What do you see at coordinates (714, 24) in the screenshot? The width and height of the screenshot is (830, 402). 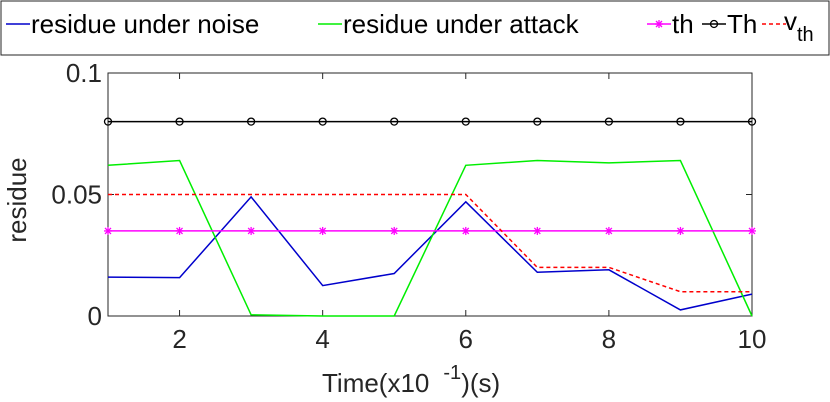 I see `legend-marker-Th` at bounding box center [714, 24].